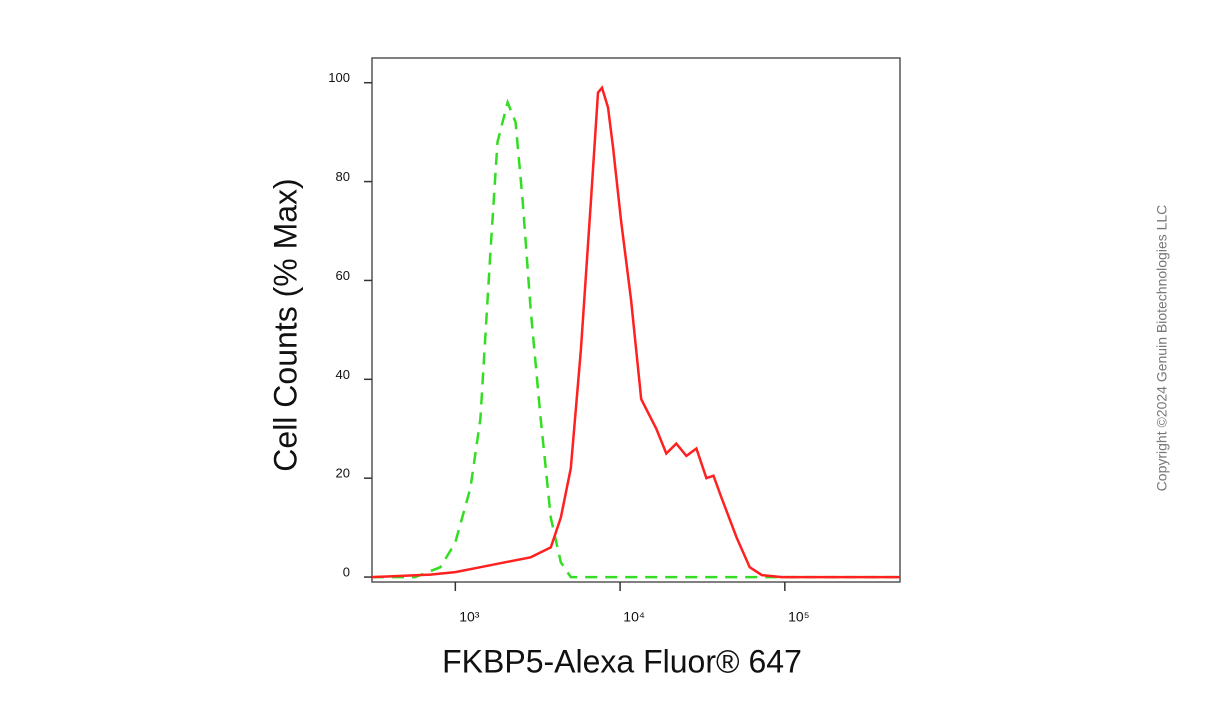  I want to click on x-axis-label: FKBP5-Alexa Fluor® 647, so click(622, 661).